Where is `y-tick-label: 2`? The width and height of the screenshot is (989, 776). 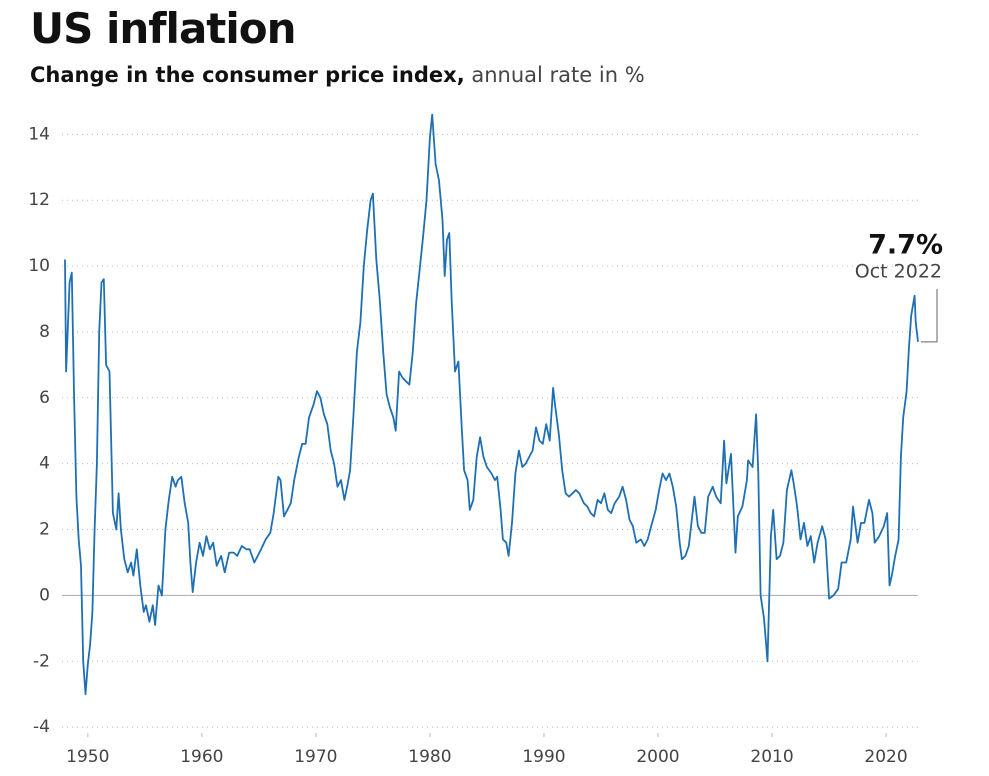
y-tick-label: 2 is located at coordinates (44, 530).